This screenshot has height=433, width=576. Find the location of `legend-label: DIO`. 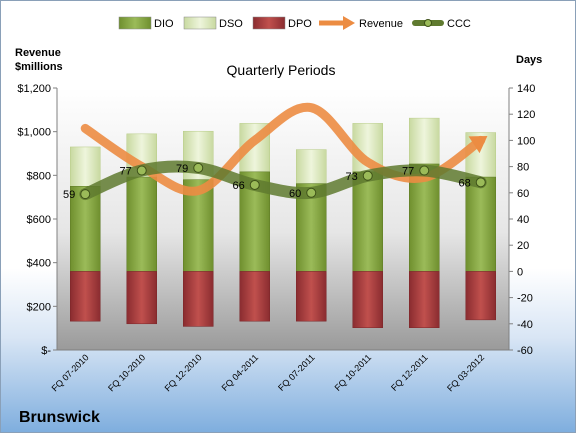

legend-label: DIO is located at coordinates (164, 24).